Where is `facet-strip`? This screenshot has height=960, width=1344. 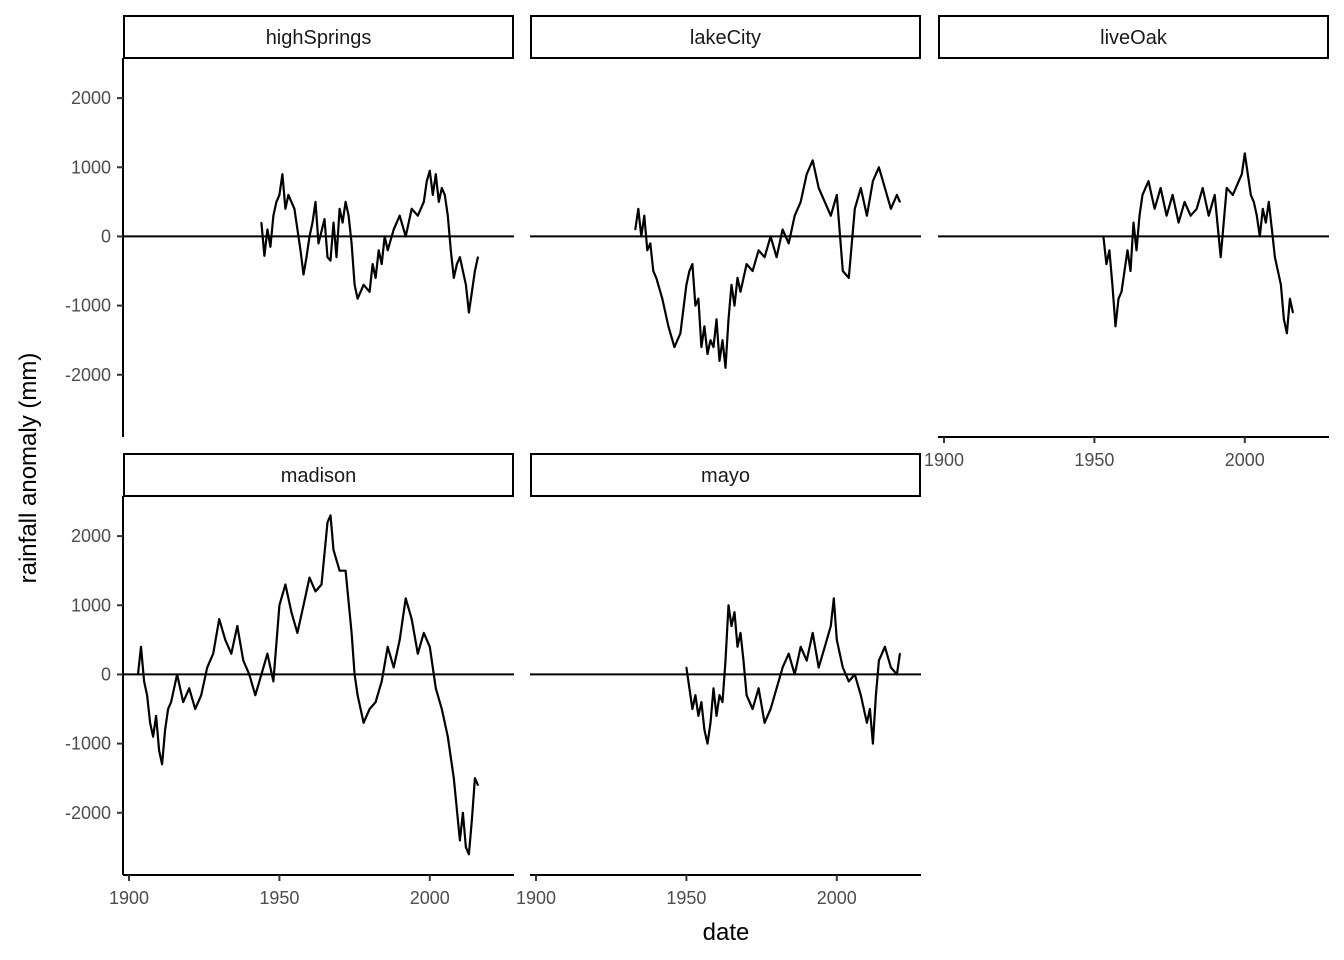 facet-strip is located at coordinates (318, 475).